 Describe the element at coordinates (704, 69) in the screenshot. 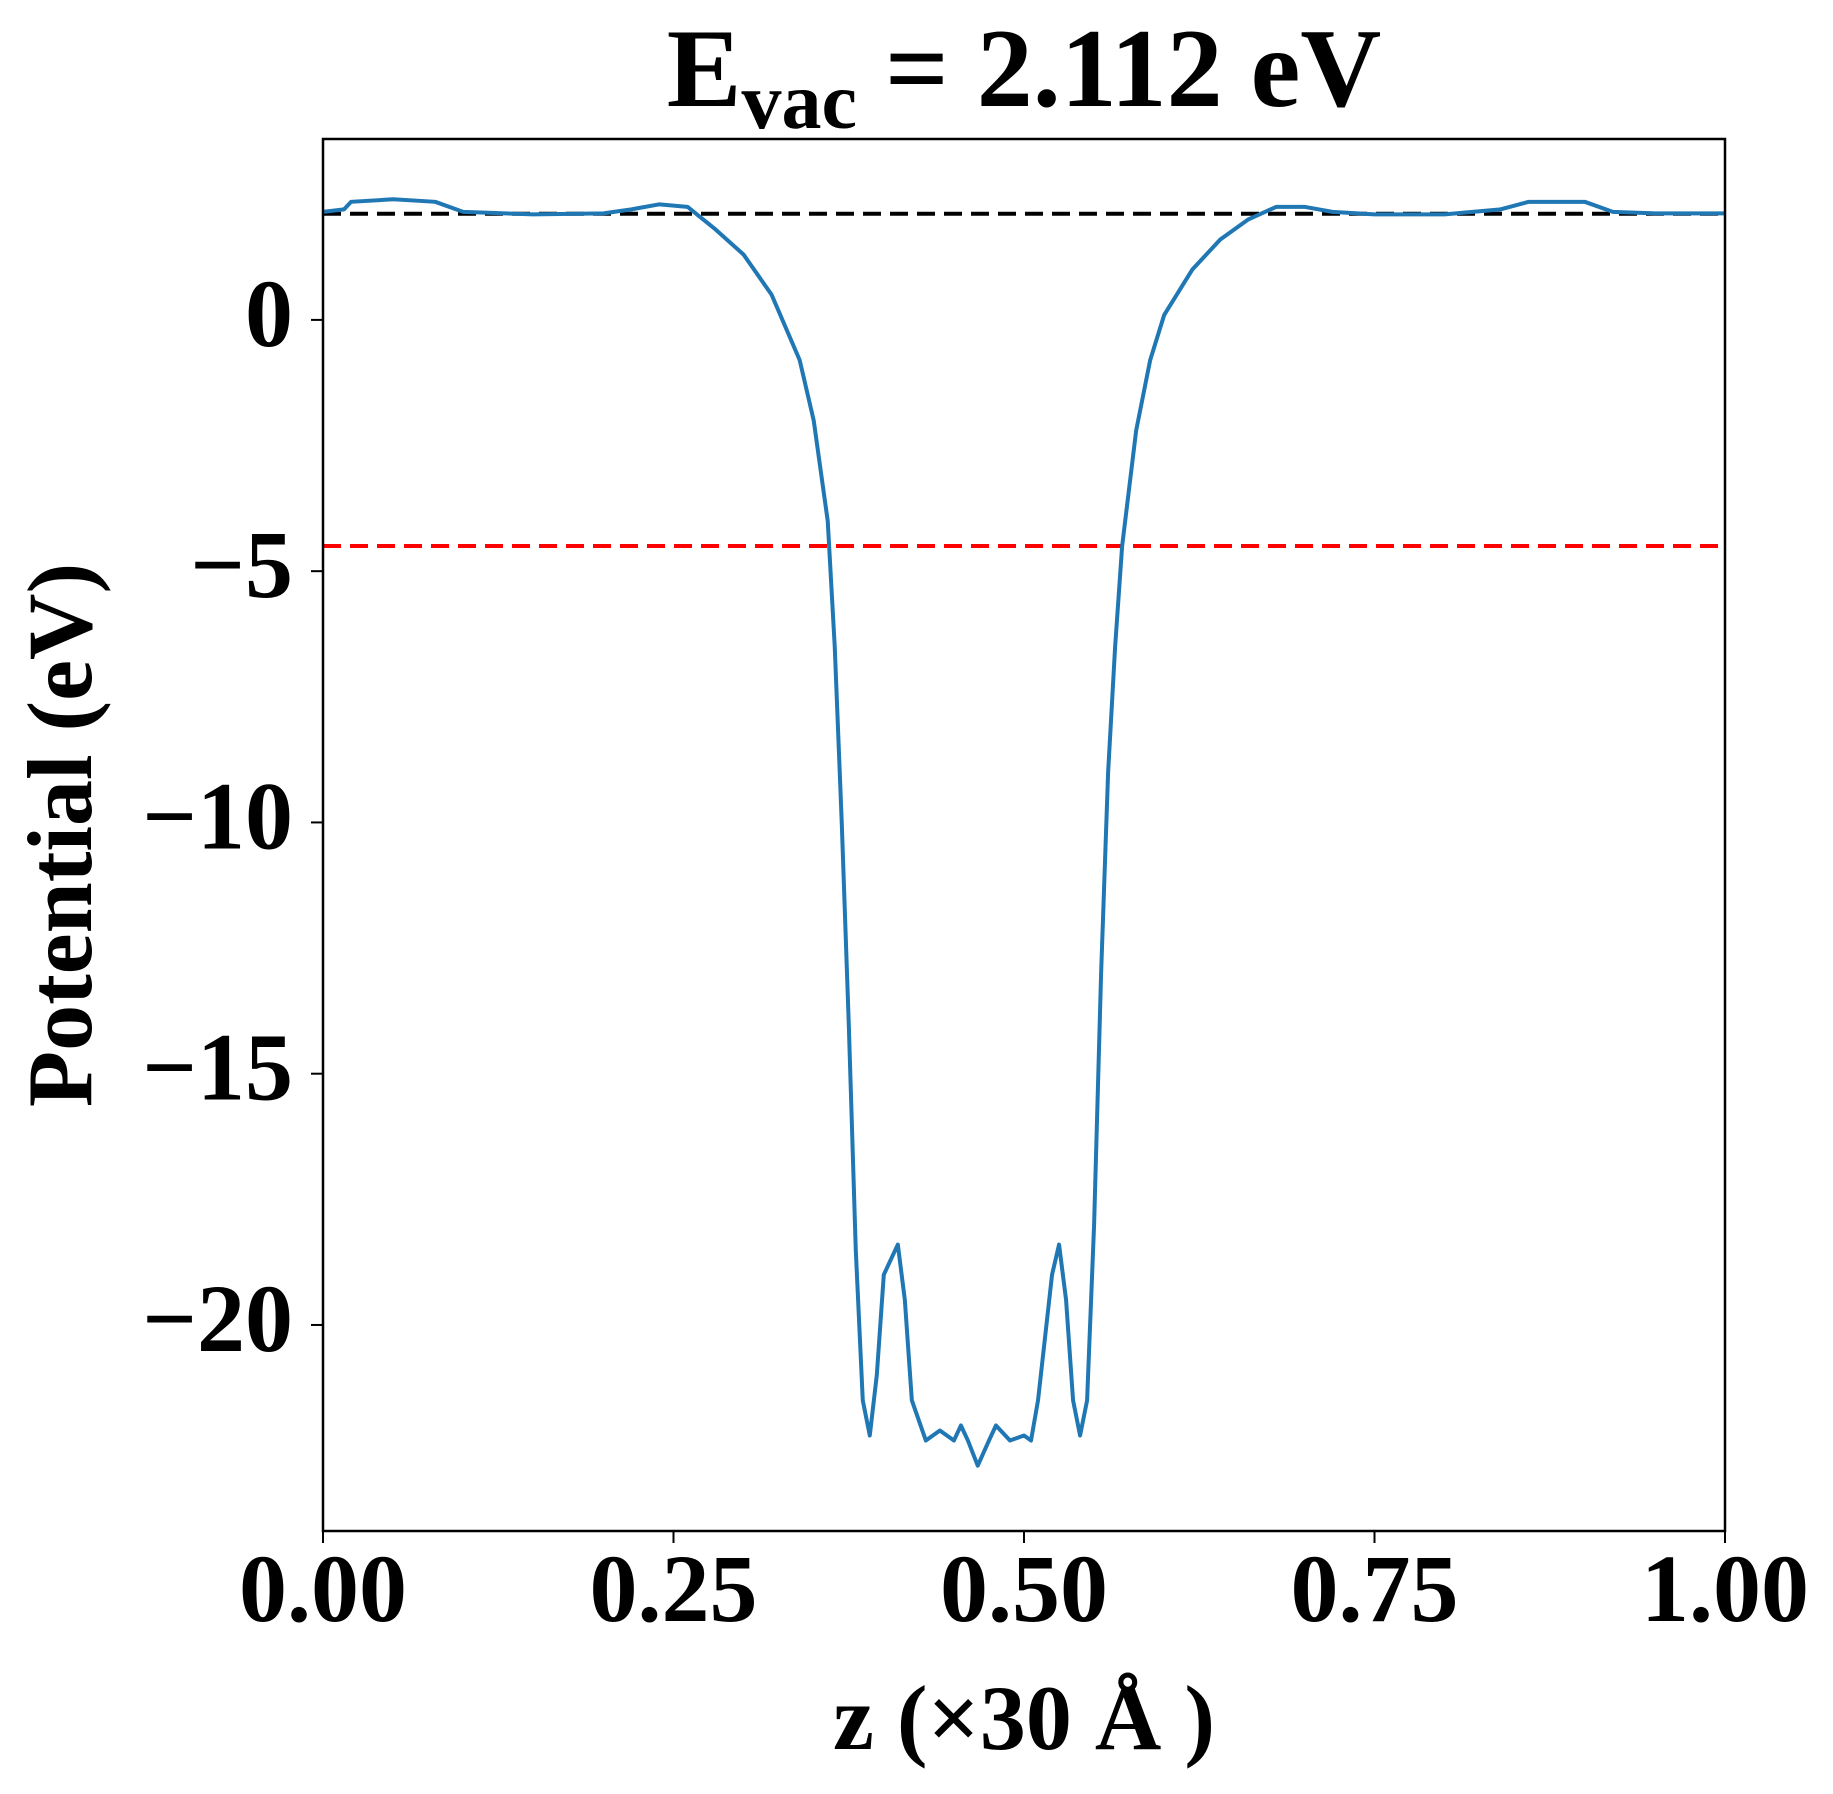

I see `title-base: E` at that location.